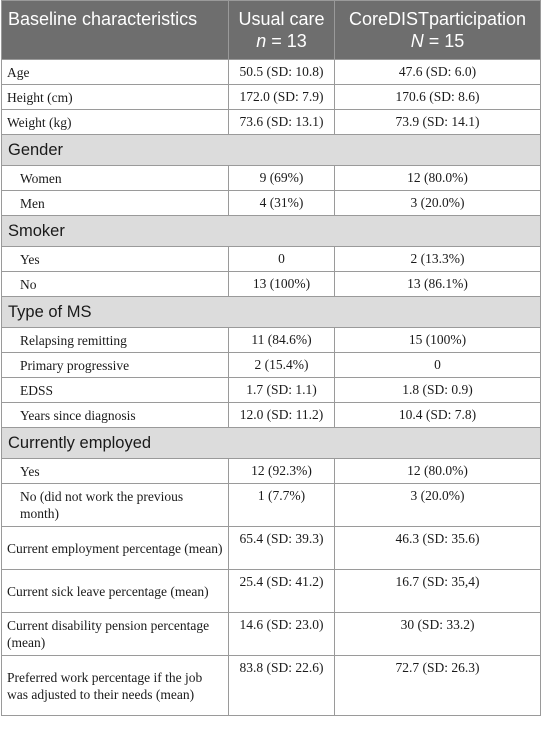 The image size is (541, 739). Describe the element at coordinates (444, 41) in the screenshot. I see `coredist-n-value: = 15` at that location.